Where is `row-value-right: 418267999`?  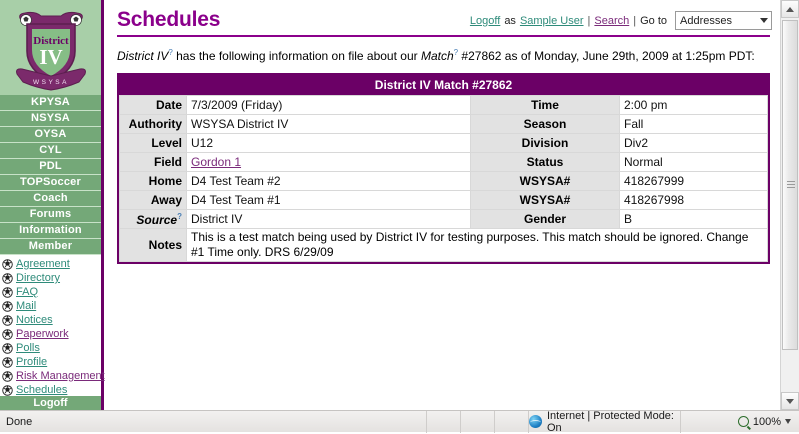
row-value-right: 418267999 is located at coordinates (693, 181).